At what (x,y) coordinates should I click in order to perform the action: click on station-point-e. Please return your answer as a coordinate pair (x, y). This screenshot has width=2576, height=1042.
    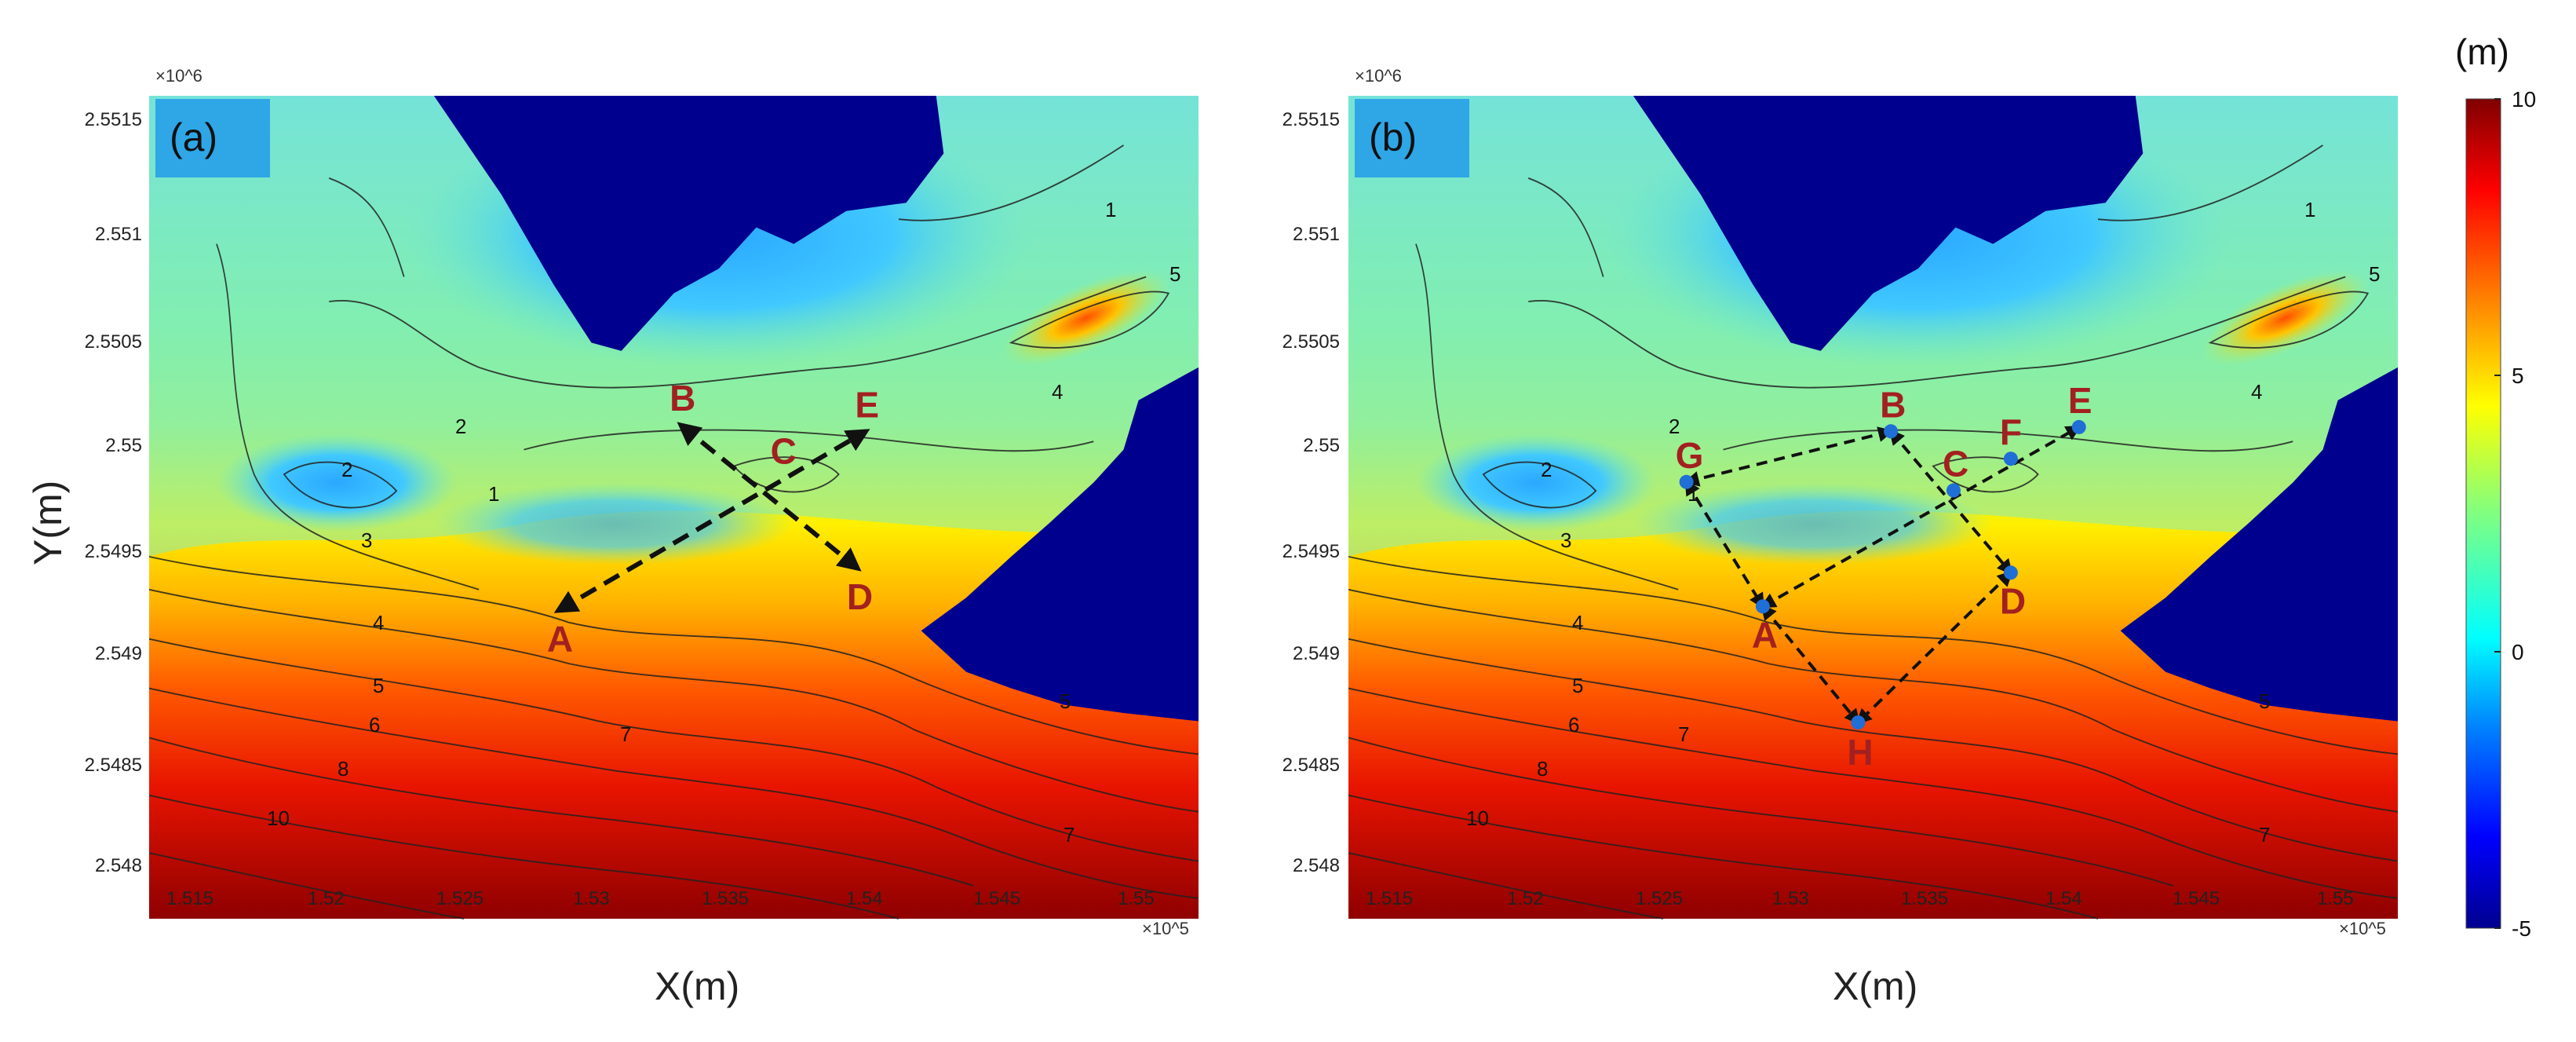
    Looking at the image, I should click on (2078, 426).